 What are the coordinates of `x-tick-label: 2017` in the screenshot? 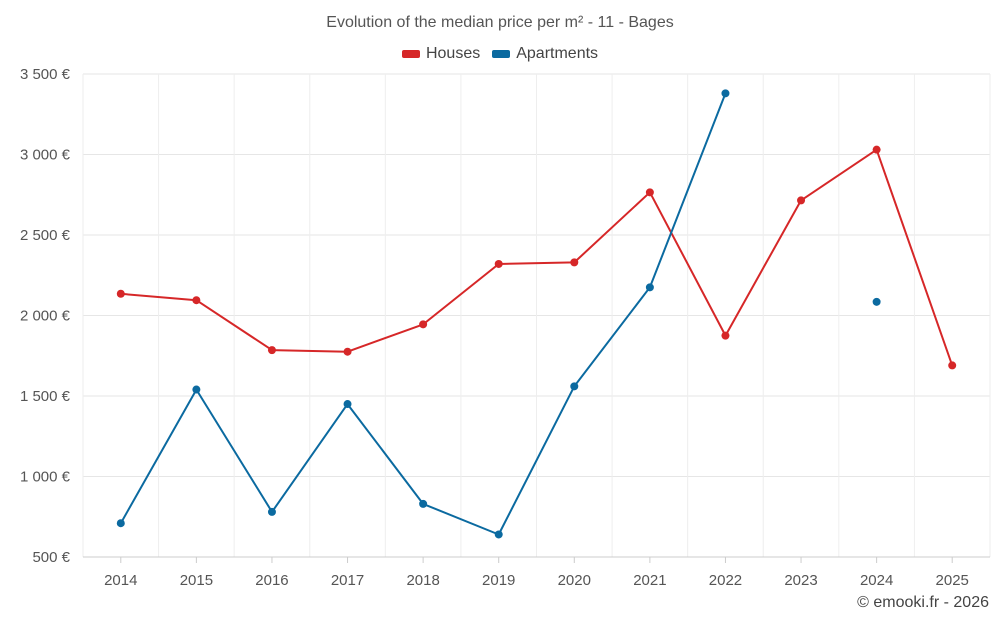 It's located at (347, 580).